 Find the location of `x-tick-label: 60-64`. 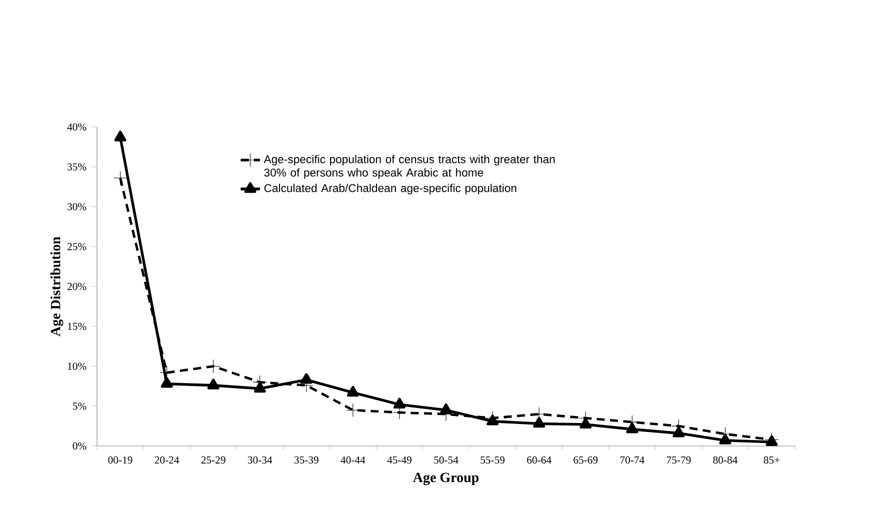

x-tick-label: 60-64 is located at coordinates (539, 460).